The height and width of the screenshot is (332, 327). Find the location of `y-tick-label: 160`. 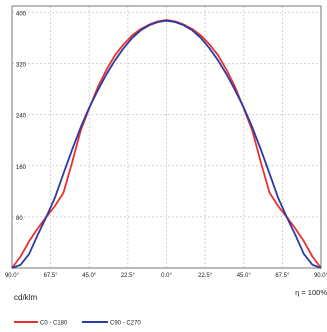

y-tick-label: 160 is located at coordinates (21, 168).